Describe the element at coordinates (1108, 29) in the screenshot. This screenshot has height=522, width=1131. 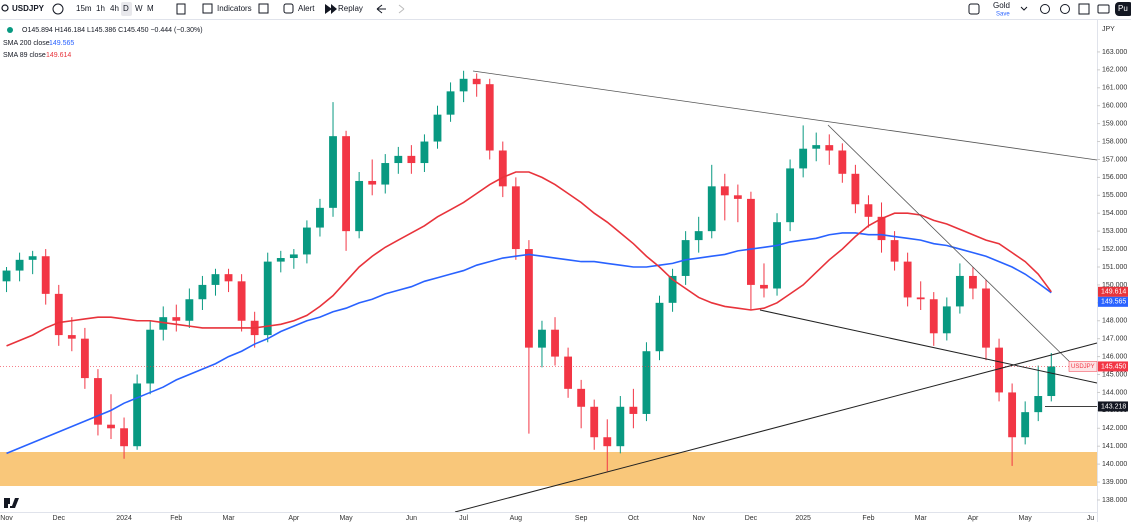
I see `currency: JPY` at that location.